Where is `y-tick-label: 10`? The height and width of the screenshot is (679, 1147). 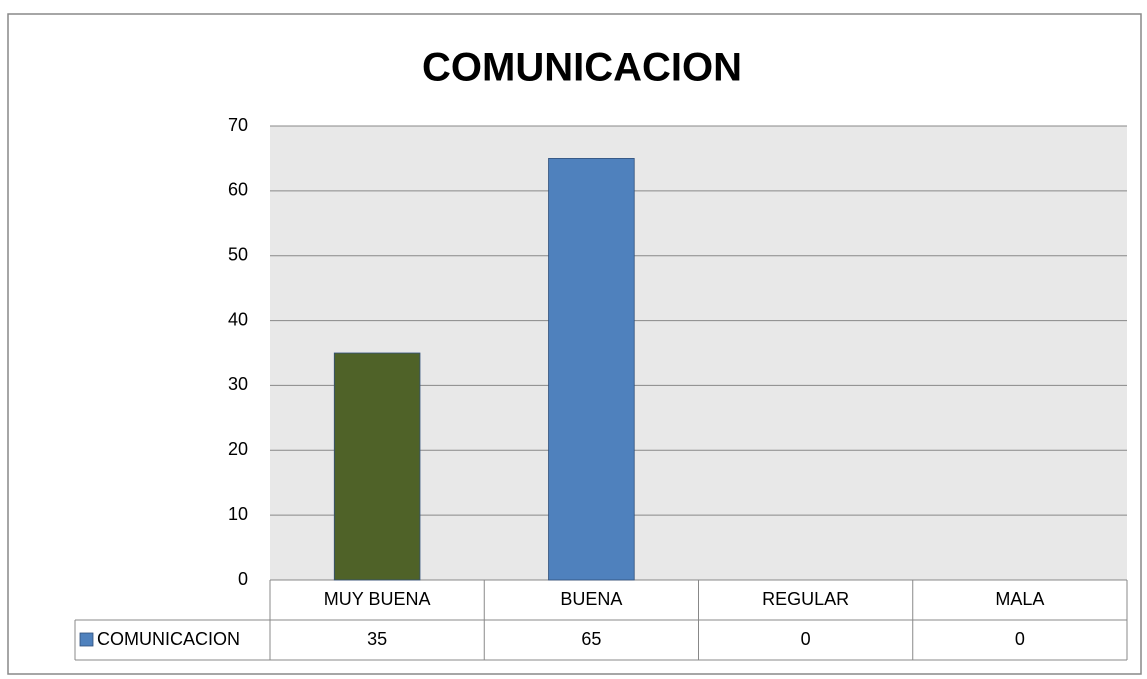 y-tick-label: 10 is located at coordinates (238, 514).